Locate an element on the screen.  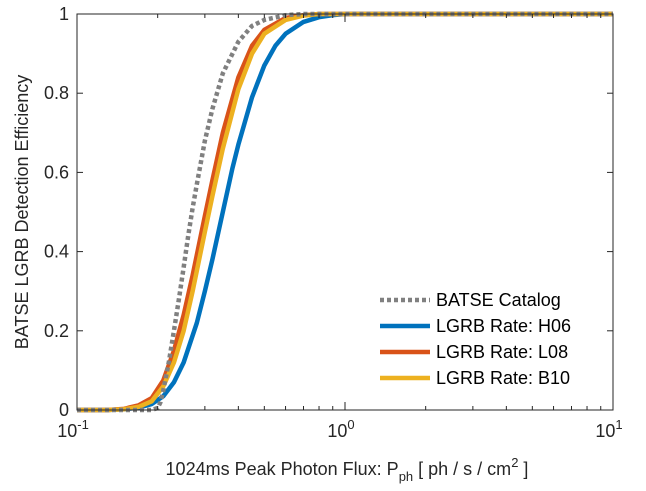
y-tick-label: 0.8 is located at coordinates (56, 93).